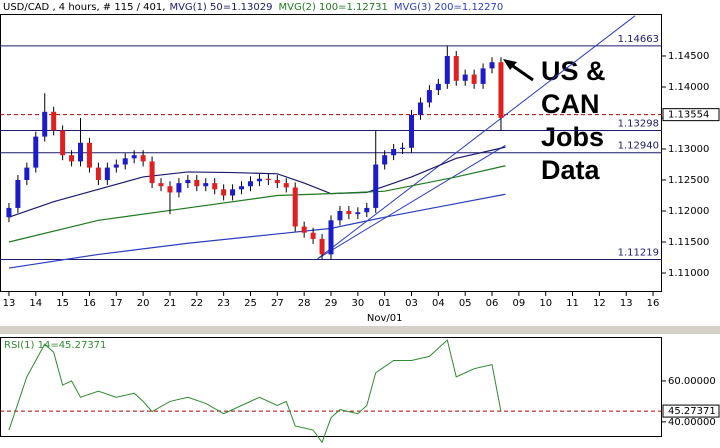  What do you see at coordinates (196, 303) in the screenshot?
I see `x-tick-label: 22` at bounding box center [196, 303].